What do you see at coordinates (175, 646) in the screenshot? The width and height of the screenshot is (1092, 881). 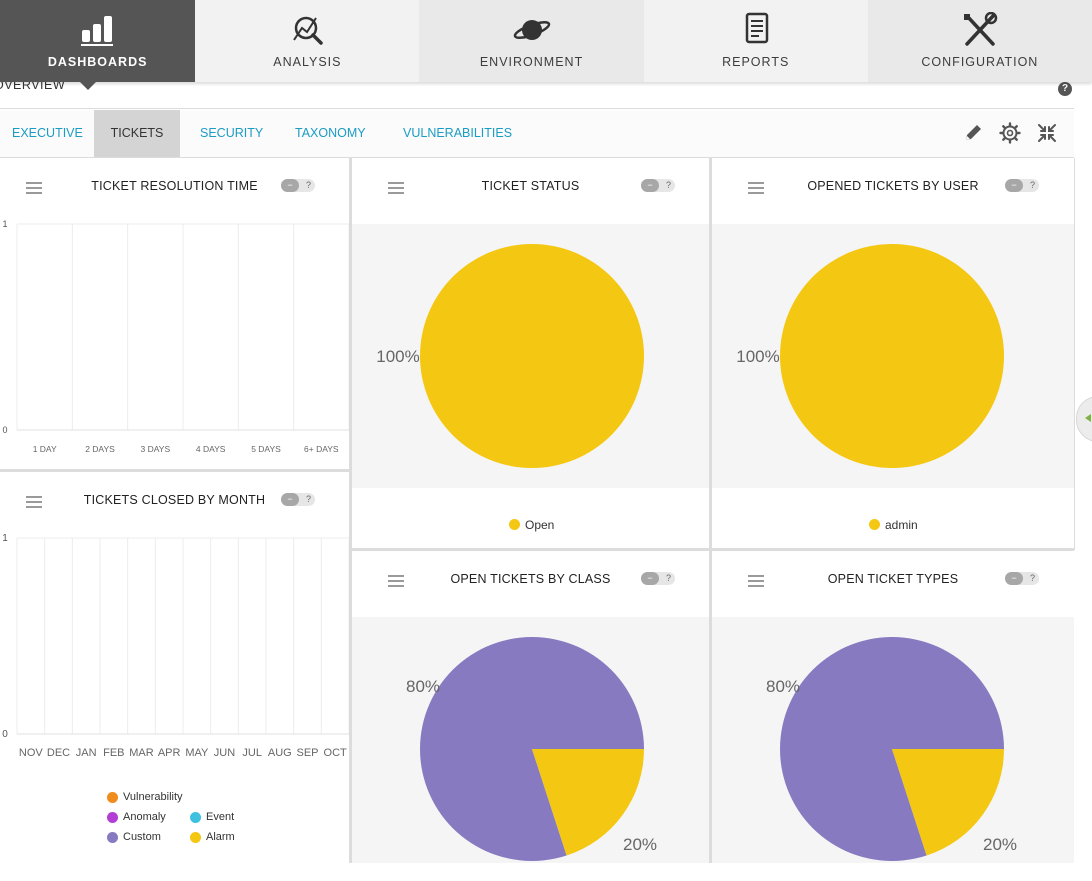 I see `closed-by-month-bar-chart: 0 1 NOV DEC JAN FEB MAR APR MAY JUN JUL AUG SEP OCT` at bounding box center [175, 646].